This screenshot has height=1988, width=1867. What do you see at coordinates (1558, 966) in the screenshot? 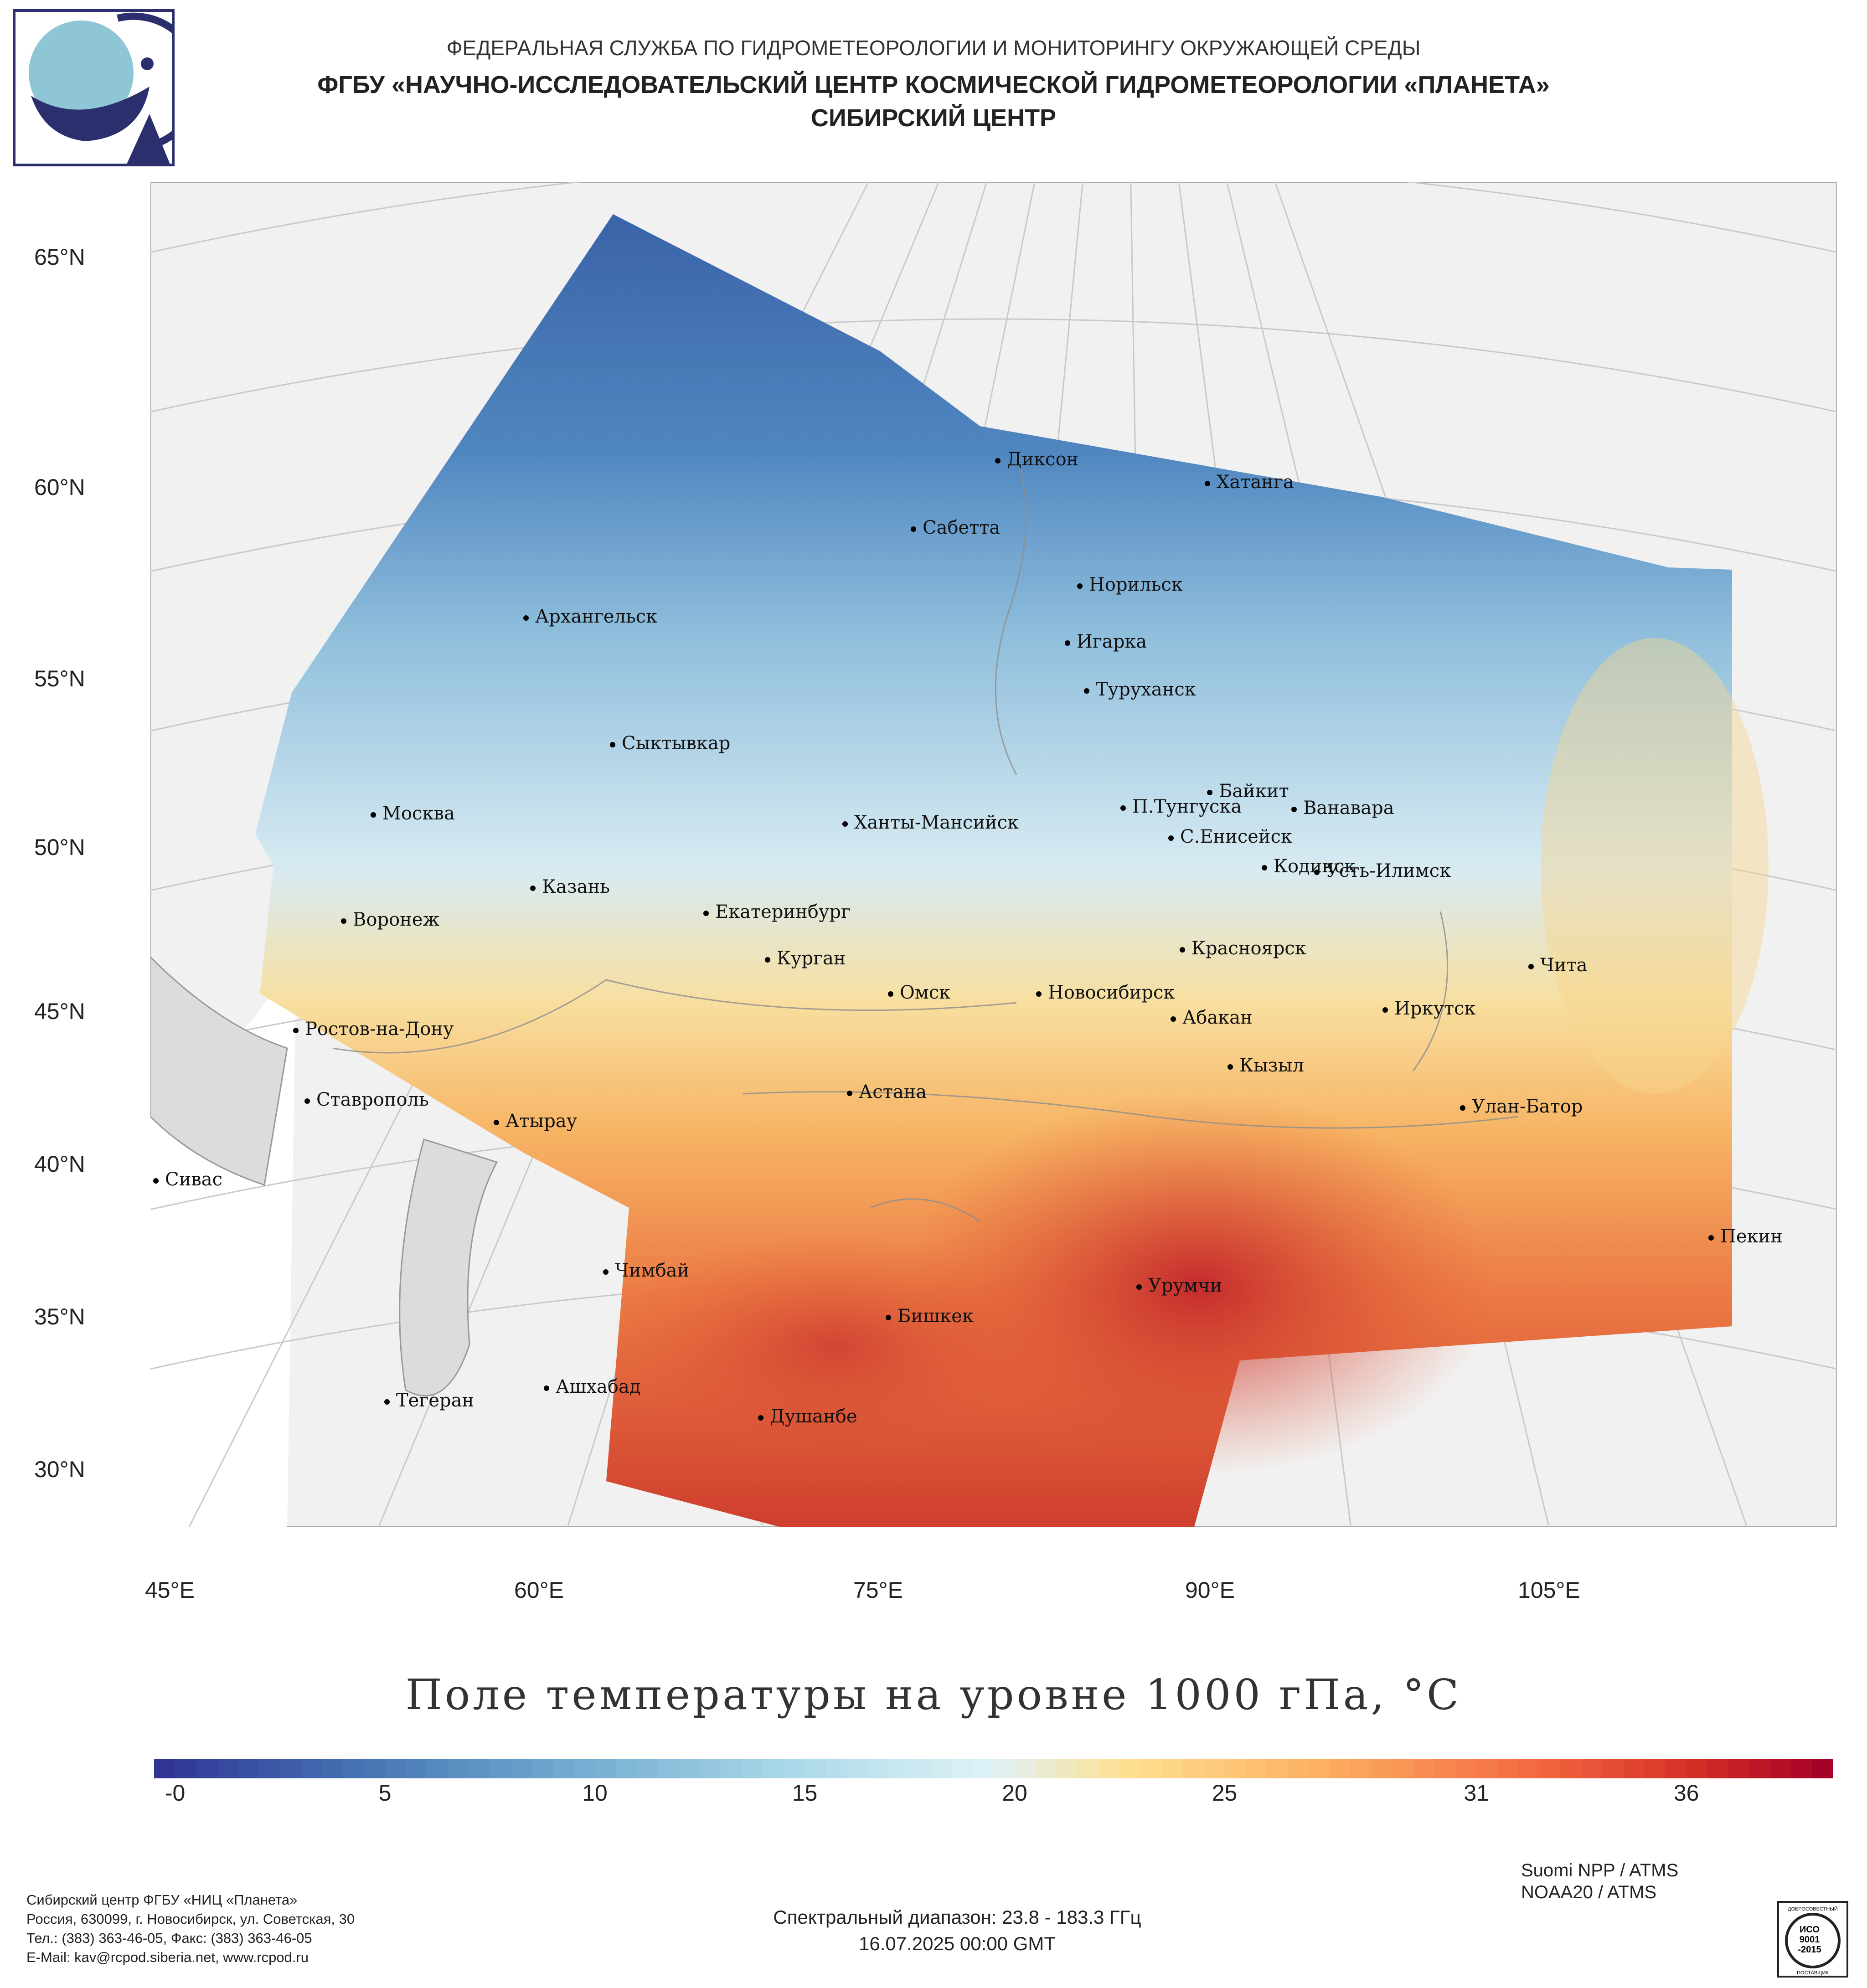
I see `city-label: Чита` at bounding box center [1558, 966].